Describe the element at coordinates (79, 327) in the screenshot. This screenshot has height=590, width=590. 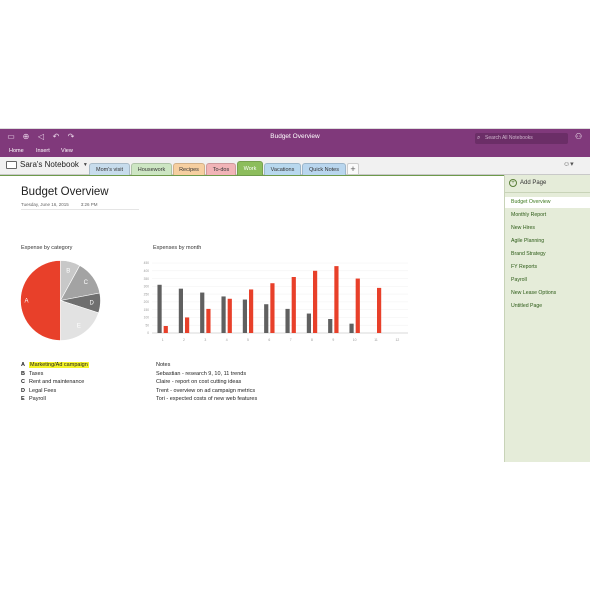
I see `pie-slice-label: E` at that location.